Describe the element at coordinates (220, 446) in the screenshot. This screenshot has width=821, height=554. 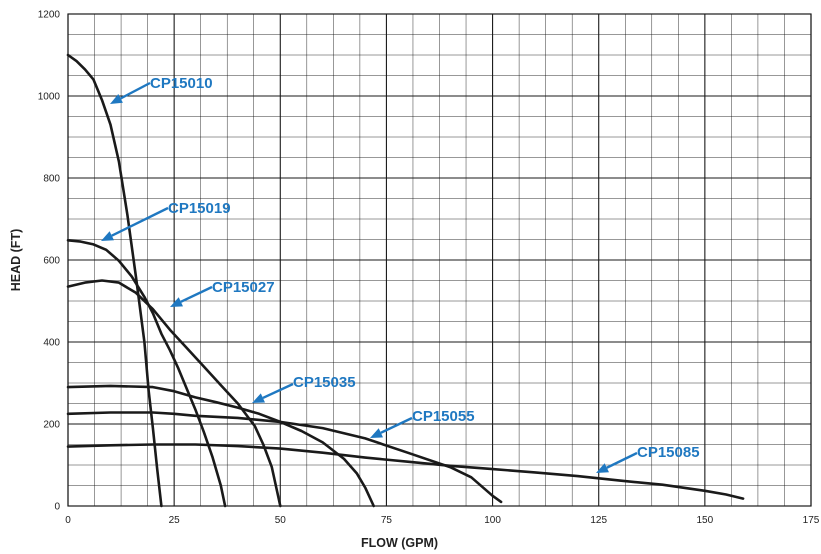
I see `curve-cp15035` at that location.